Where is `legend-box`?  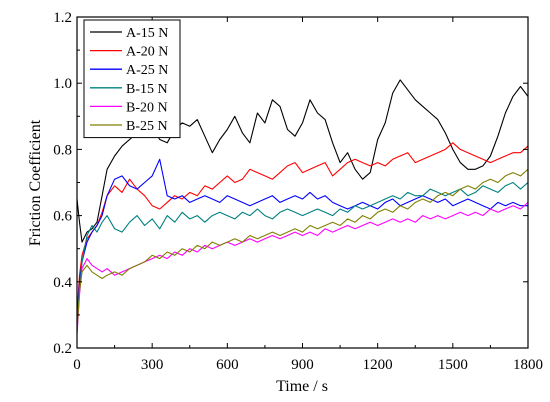 legend-box is located at coordinates (132, 79).